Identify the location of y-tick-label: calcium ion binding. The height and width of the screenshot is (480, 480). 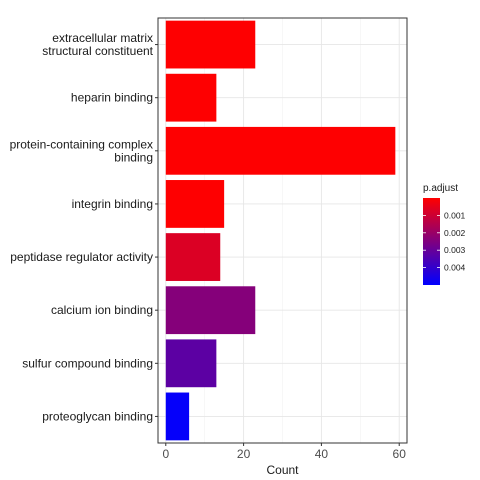
(102, 310).